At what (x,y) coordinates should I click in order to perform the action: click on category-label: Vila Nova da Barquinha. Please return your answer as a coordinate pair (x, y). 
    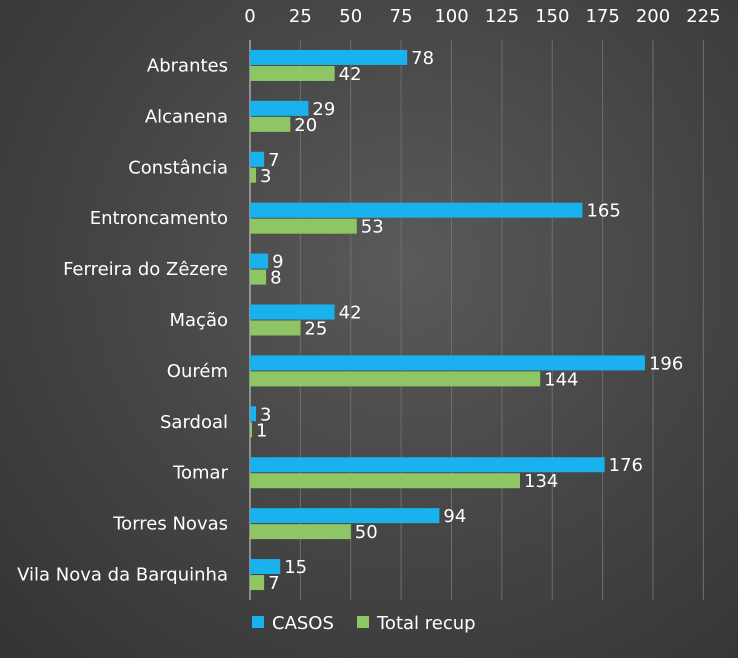
    Looking at the image, I should click on (122, 575).